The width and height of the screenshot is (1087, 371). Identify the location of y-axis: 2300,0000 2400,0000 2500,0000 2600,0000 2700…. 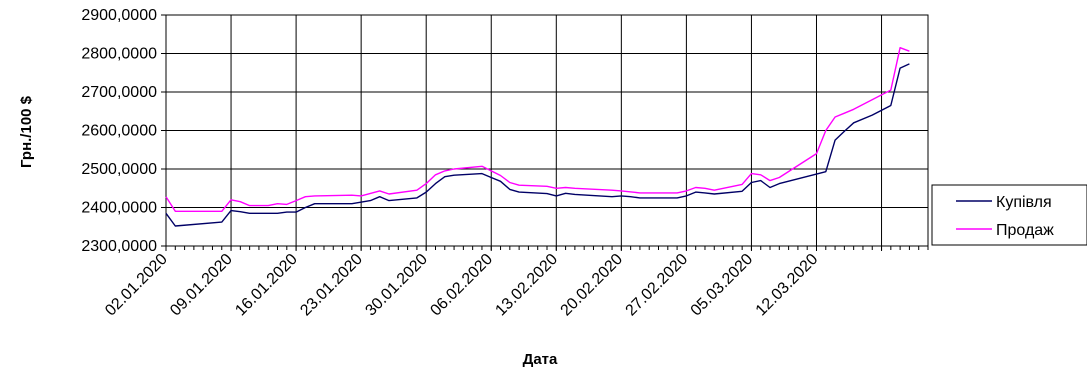
(123, 131).